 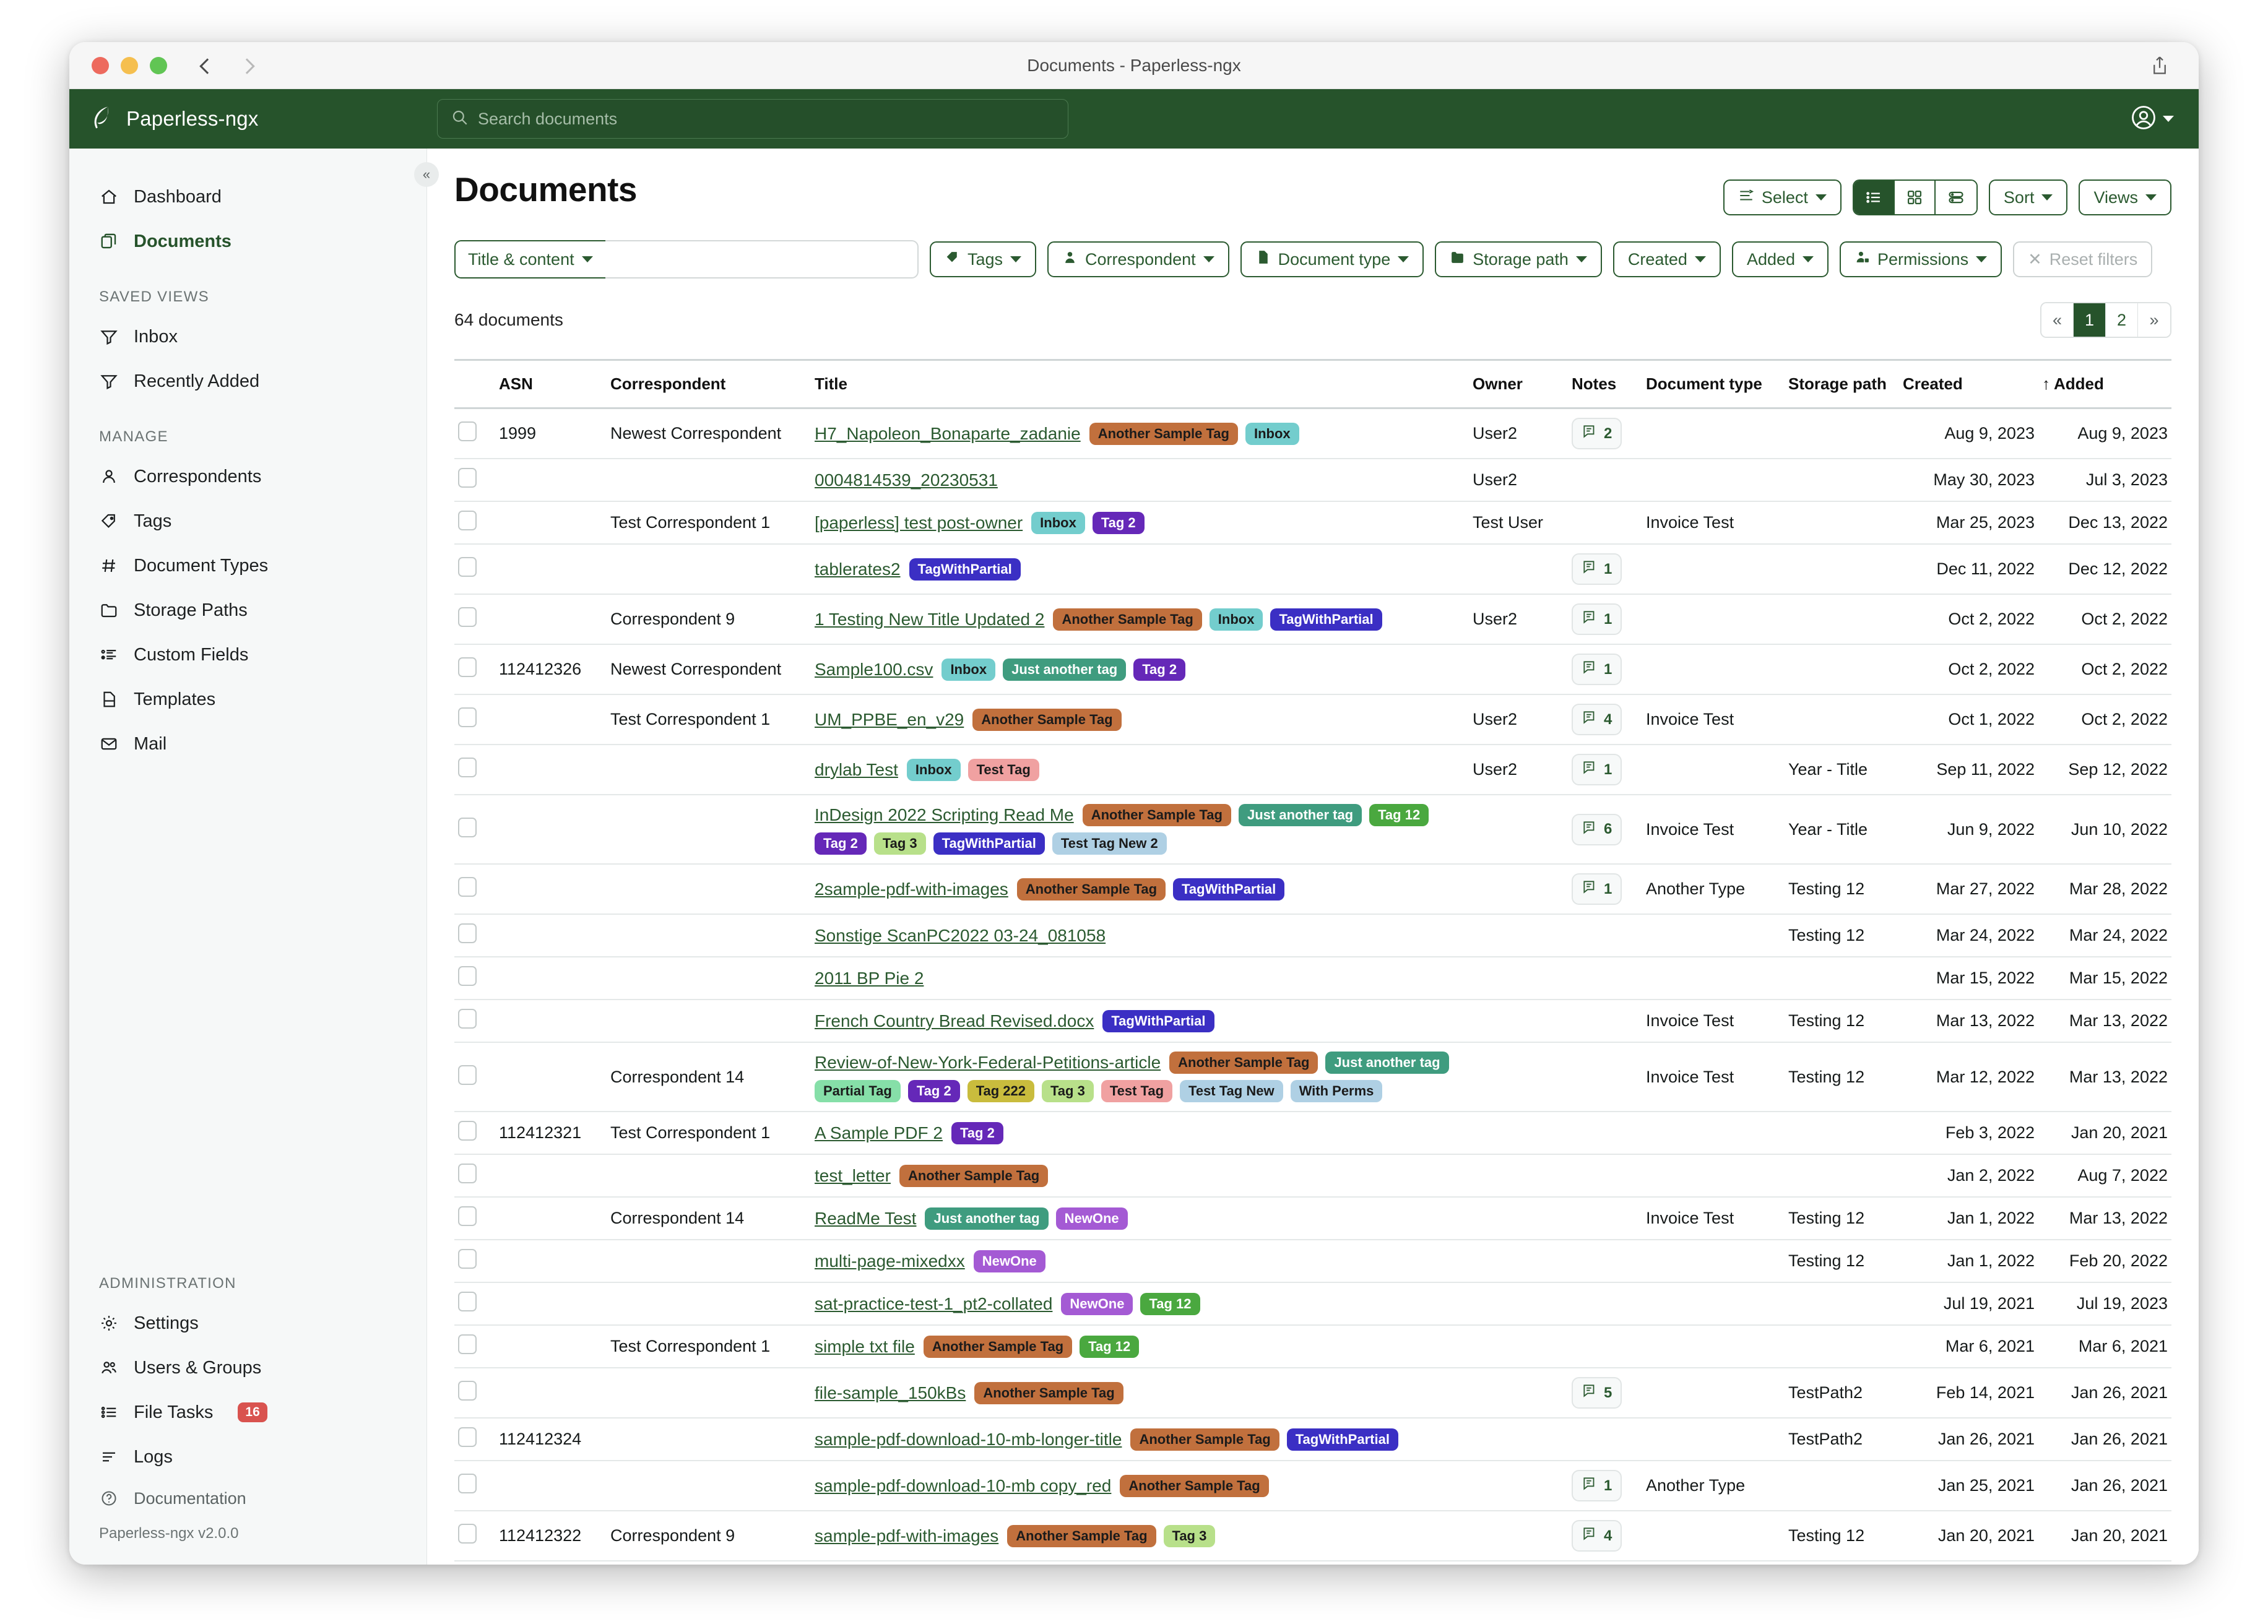 What do you see at coordinates (1399, 815) in the screenshot?
I see `tag-pill: Tag 12` at bounding box center [1399, 815].